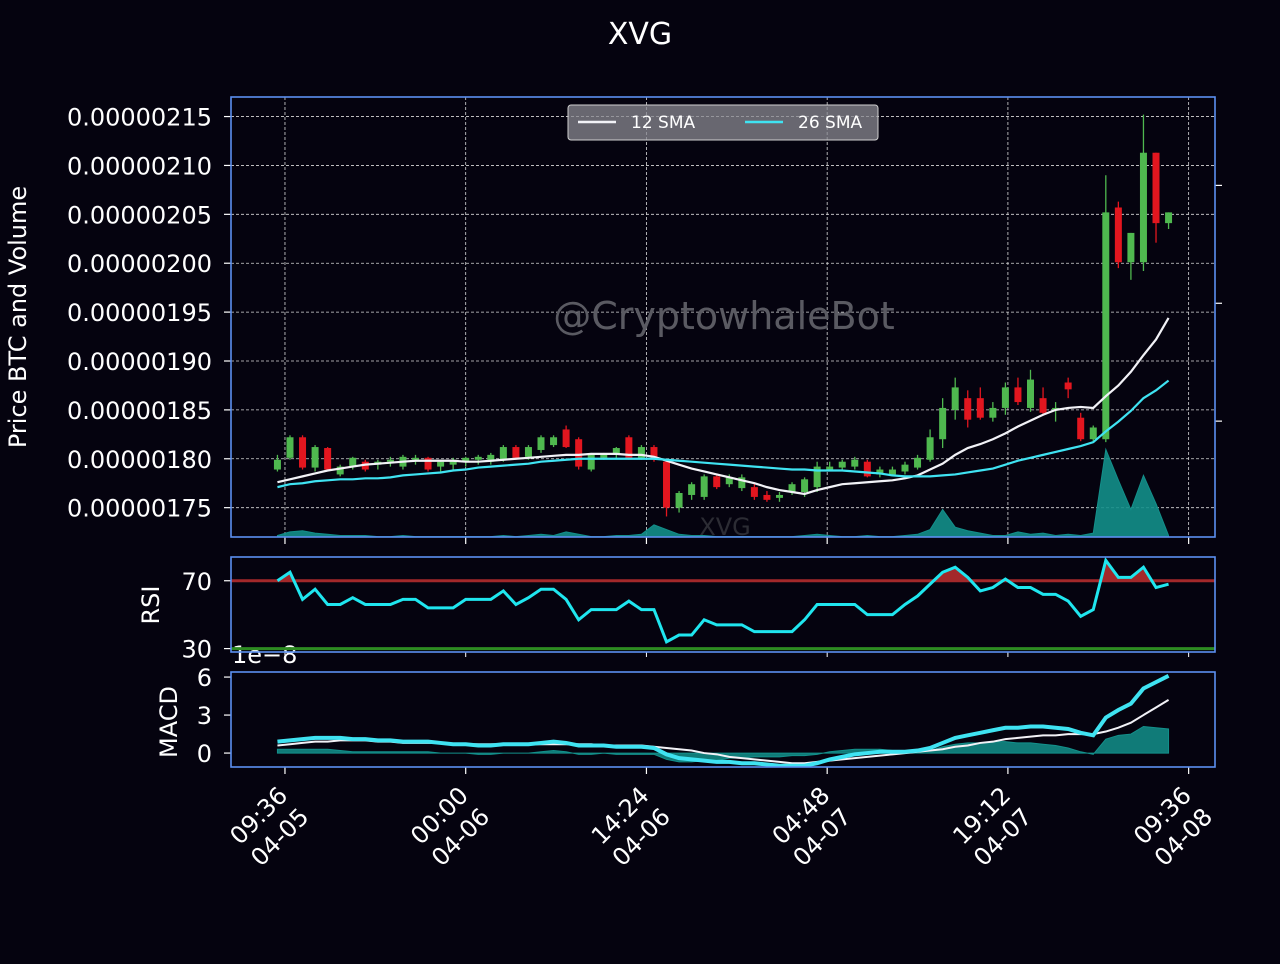 Image resolution: width=1280 pixels, height=964 pixels. Describe the element at coordinates (640, 34) in the screenshot. I see `chart-title: XVG` at that location.